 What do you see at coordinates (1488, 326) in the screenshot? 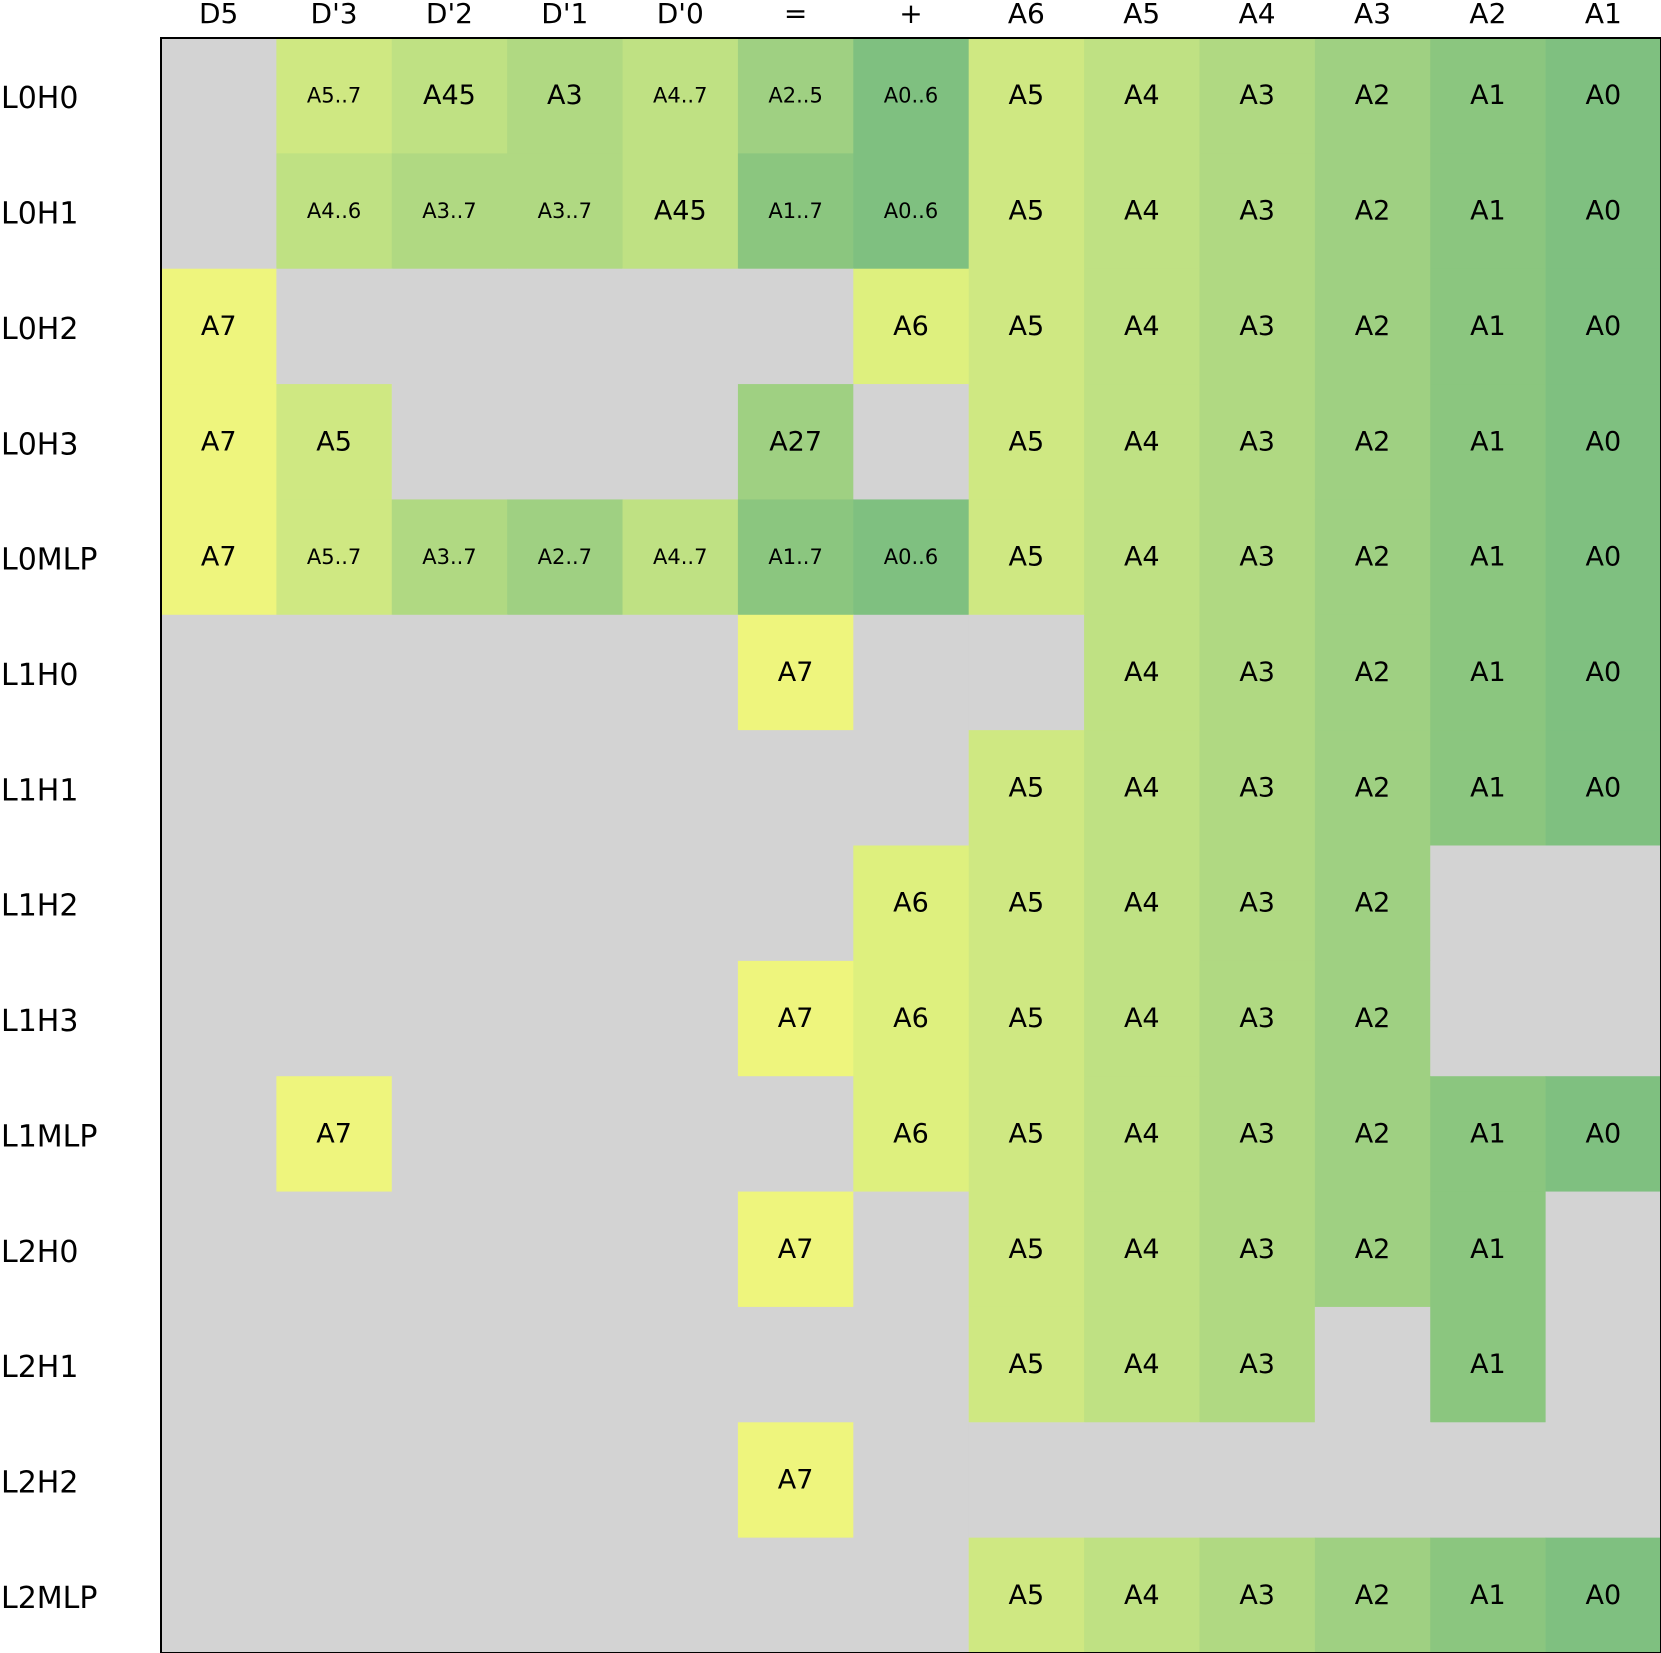
I see `cell-label-l0h2-a2: A1` at bounding box center [1488, 326].